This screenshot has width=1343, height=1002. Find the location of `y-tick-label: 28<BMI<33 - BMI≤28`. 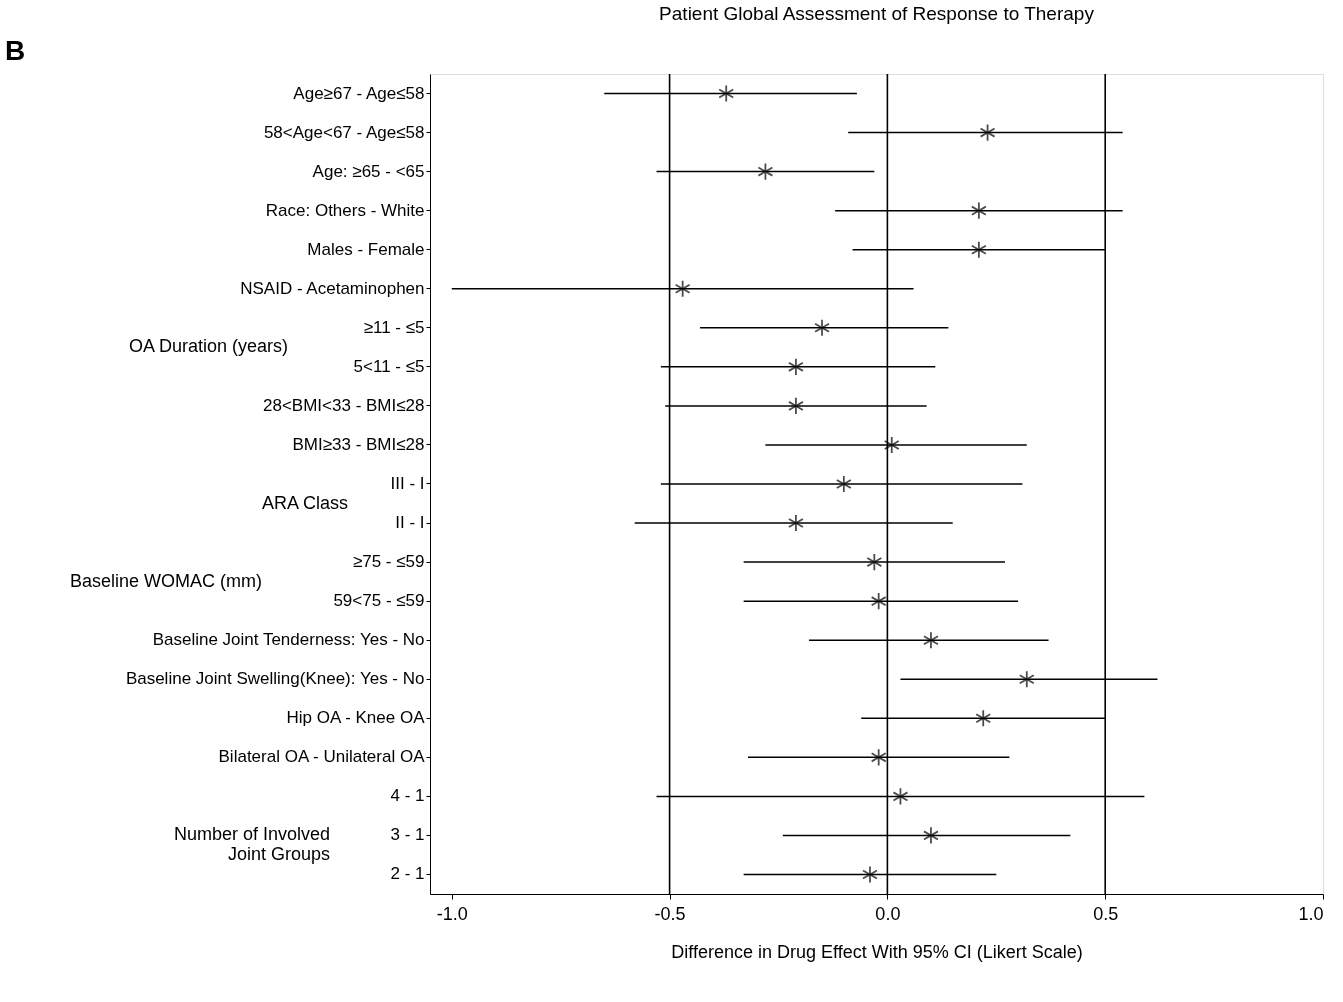

y-tick-label: 28<BMI<33 - BMI≤28 is located at coordinates (344, 405).